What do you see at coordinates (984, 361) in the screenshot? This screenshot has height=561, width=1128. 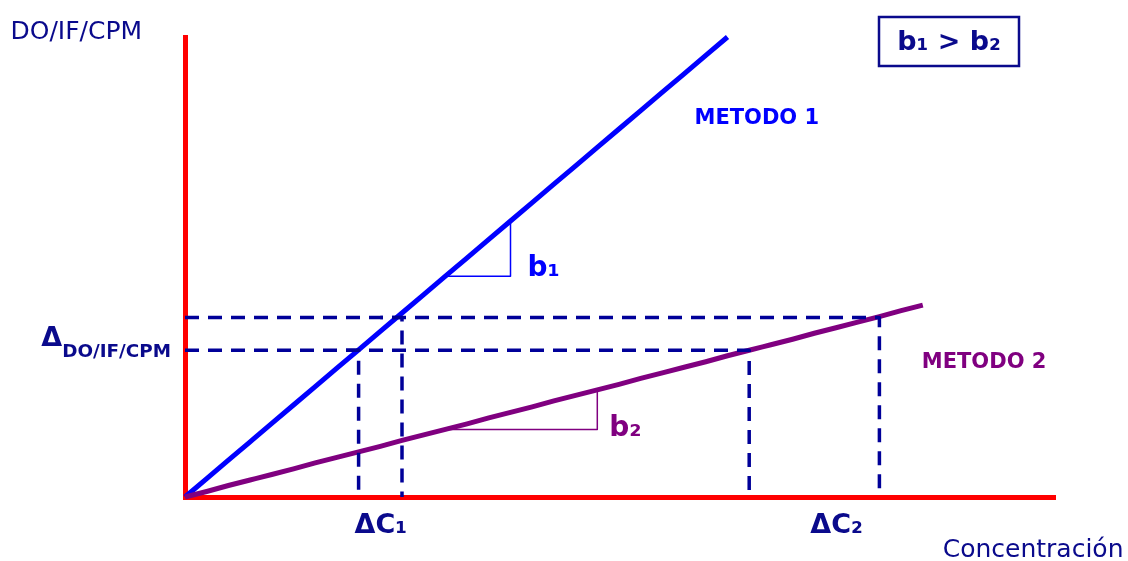 I see `text: METODO 2` at bounding box center [984, 361].